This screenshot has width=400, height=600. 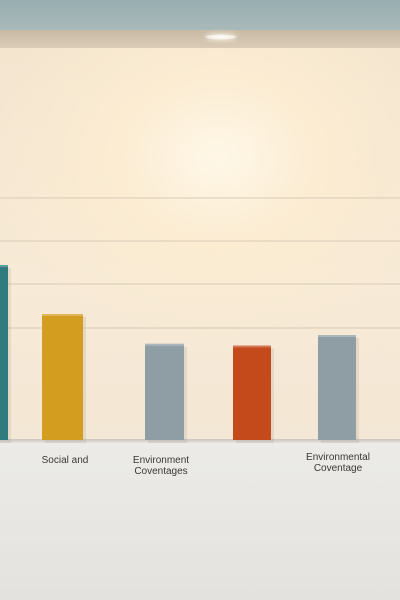 I want to click on ceiling-downlight, so click(x=221, y=37).